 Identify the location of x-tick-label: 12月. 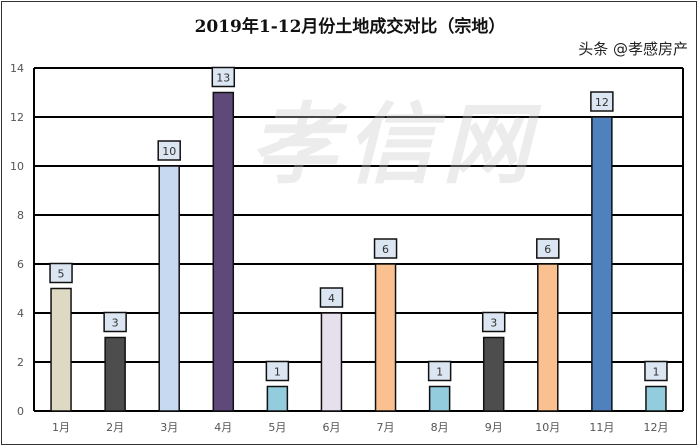
(655, 427).